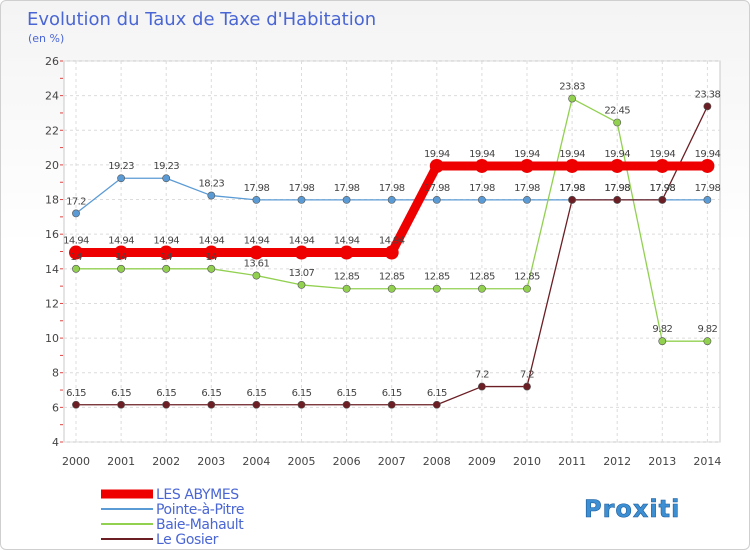 This screenshot has height=550, width=750. What do you see at coordinates (52, 303) in the screenshot?
I see `y-tick-label: 12` at bounding box center [52, 303].